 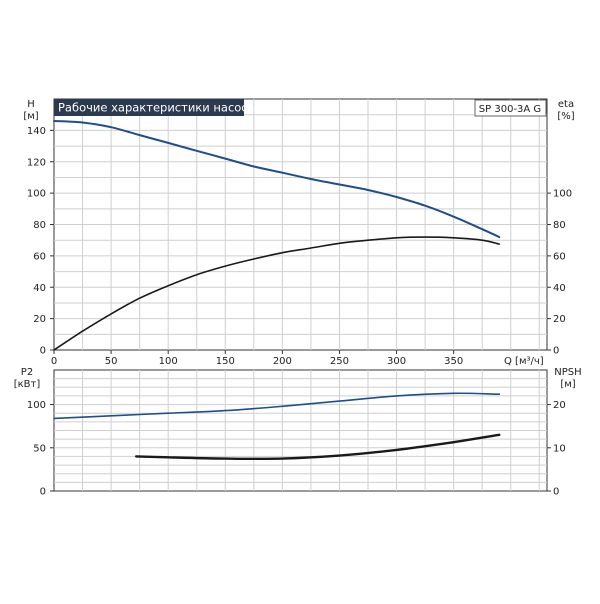 I want to click on chart-title-badge, so click(x=149, y=107).